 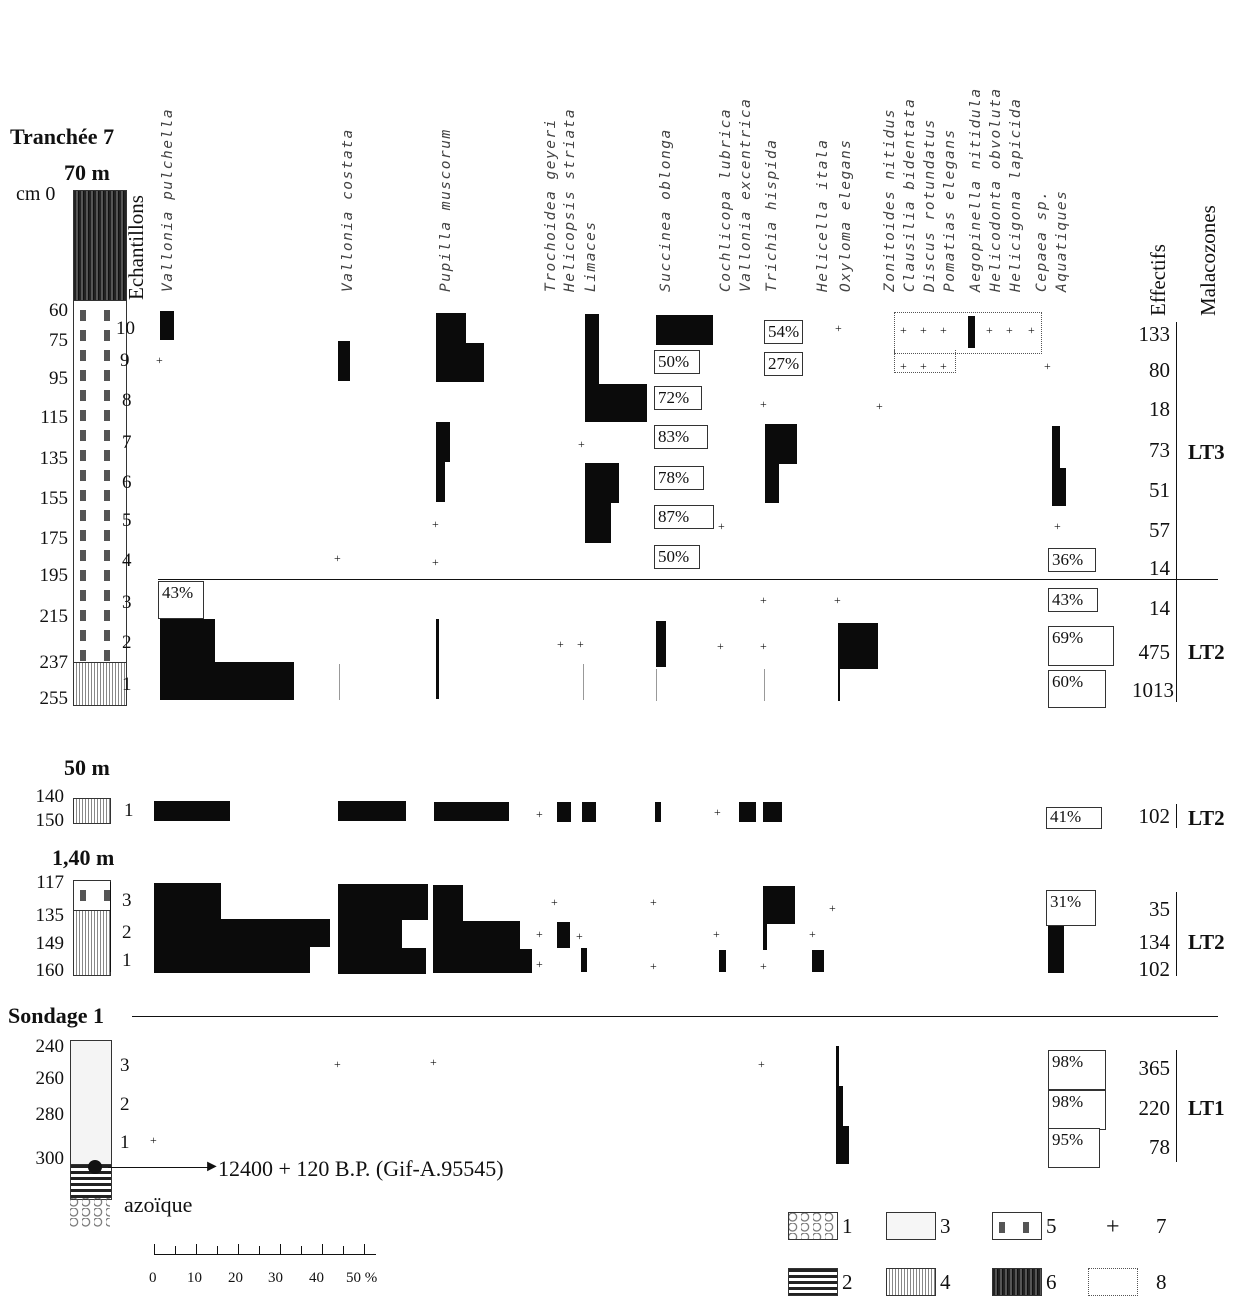 I want to click on effectif-value: 365, so click(x=1154, y=1068).